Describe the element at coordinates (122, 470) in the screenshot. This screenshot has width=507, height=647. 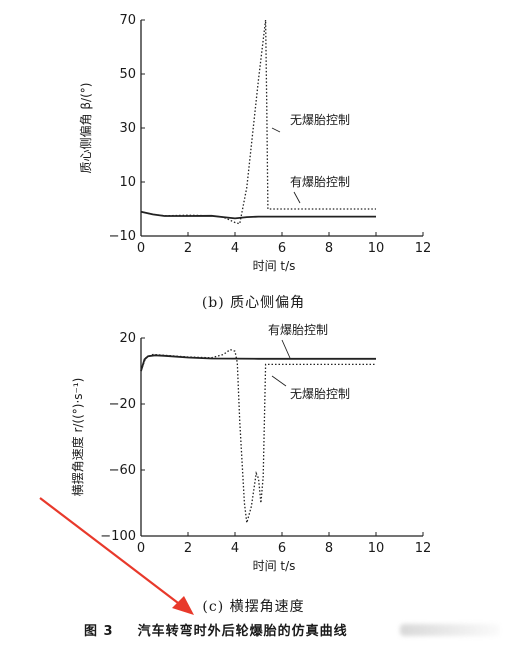
I see `y-tick-label: −60` at that location.